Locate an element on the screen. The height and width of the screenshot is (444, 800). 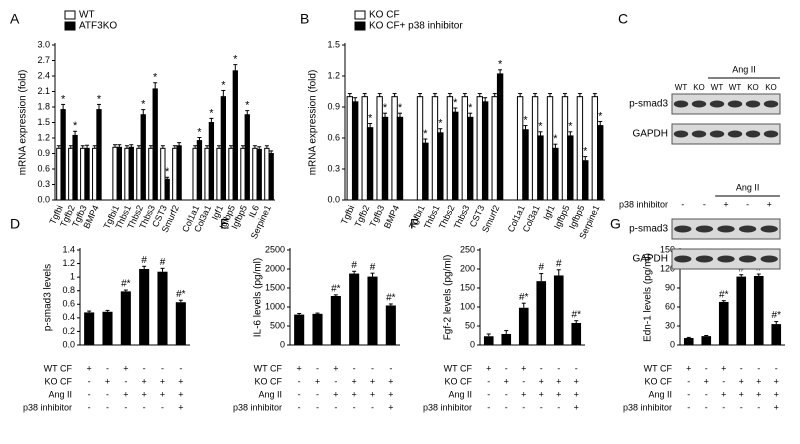
panel-letter: A is located at coordinates (15, 19).